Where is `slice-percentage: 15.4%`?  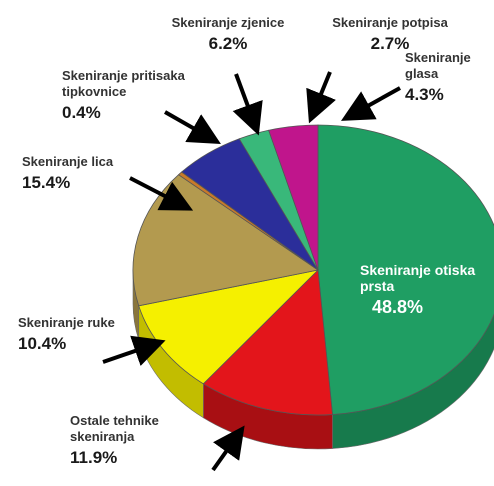
slice-percentage: 15.4% is located at coordinates (46, 182).